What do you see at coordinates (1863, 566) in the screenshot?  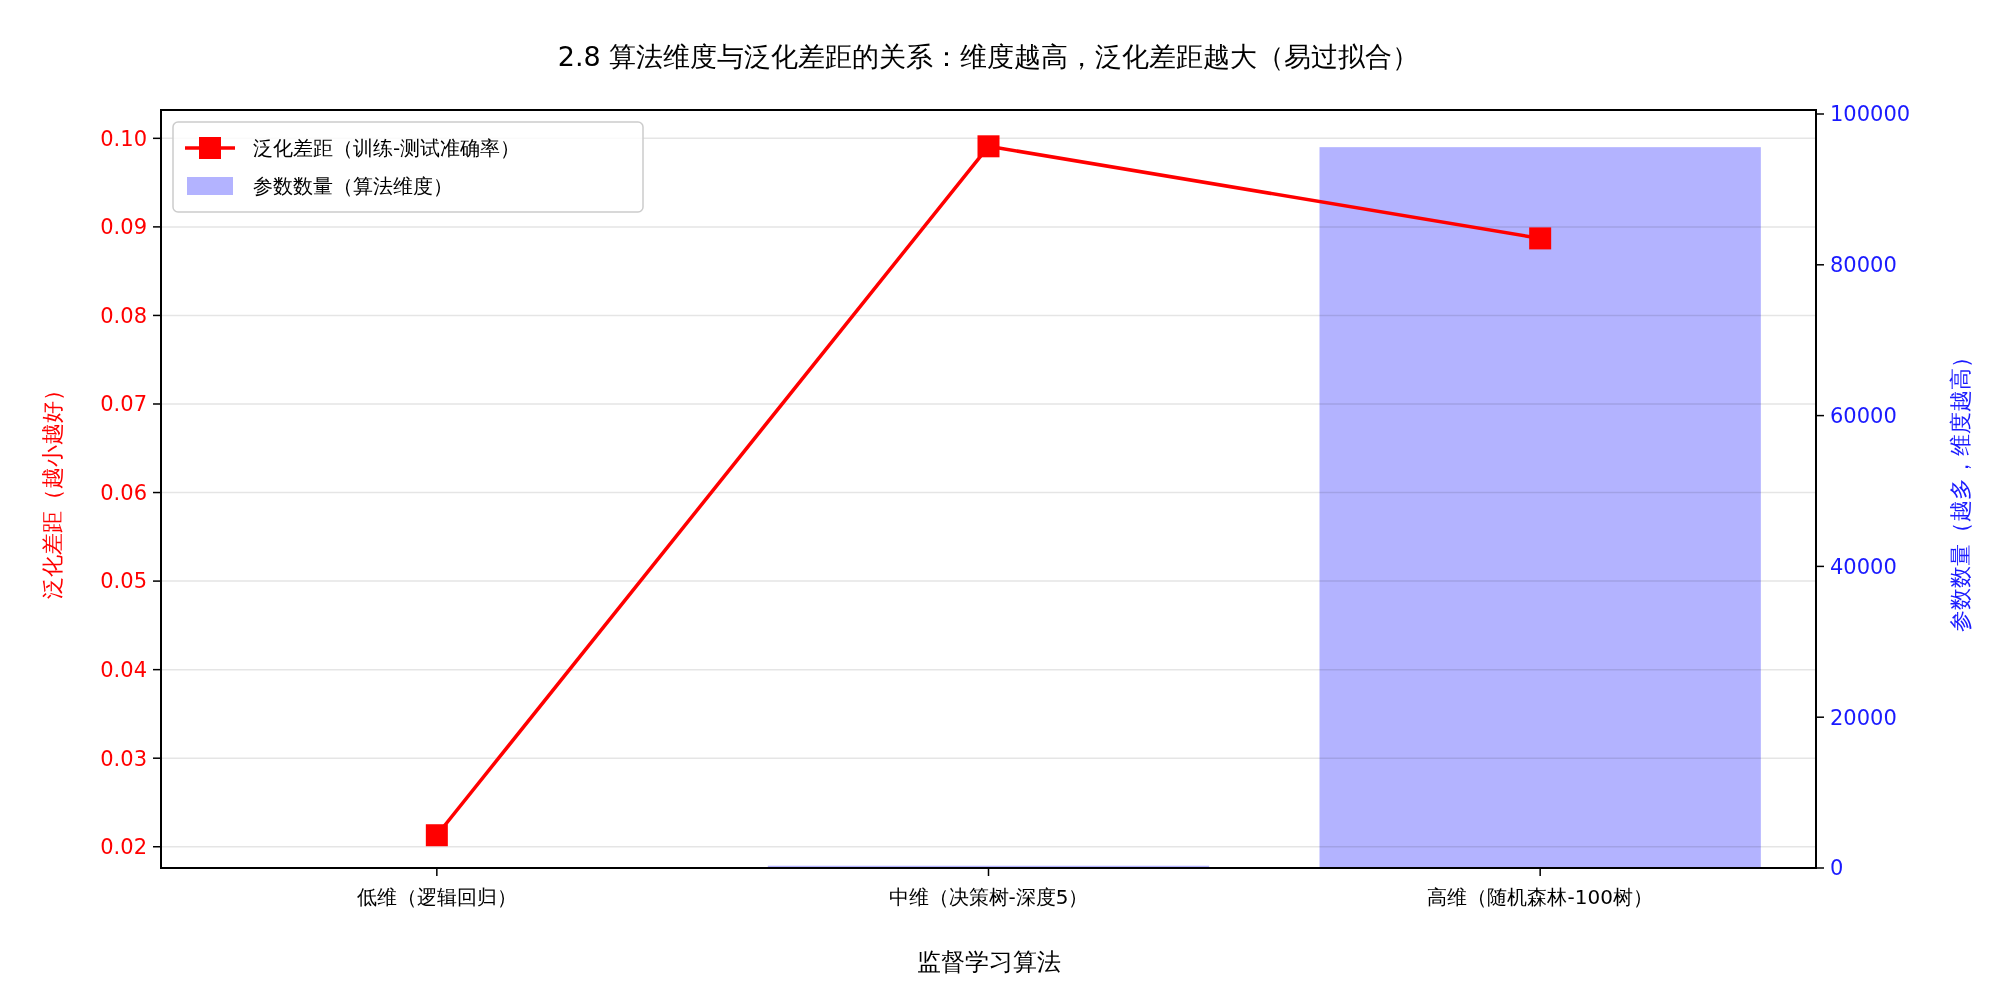 I see `y2-tick-label: 40000` at bounding box center [1863, 566].